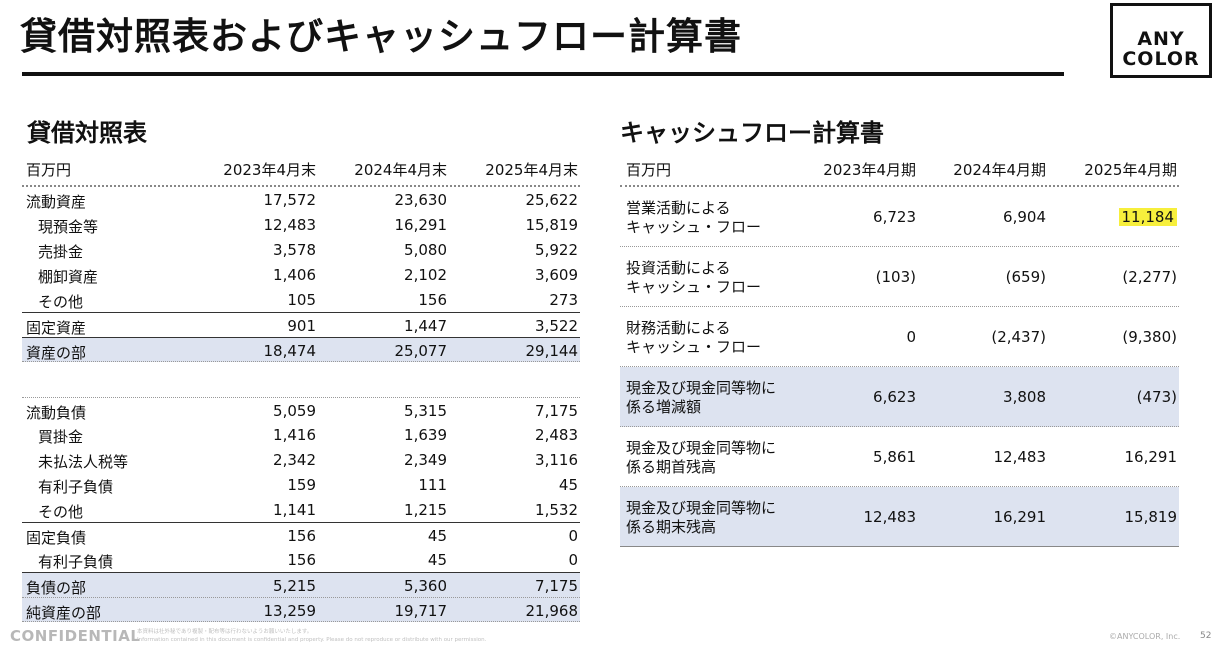  I want to click on row-label-line-1: 財務活動による, so click(678, 328).